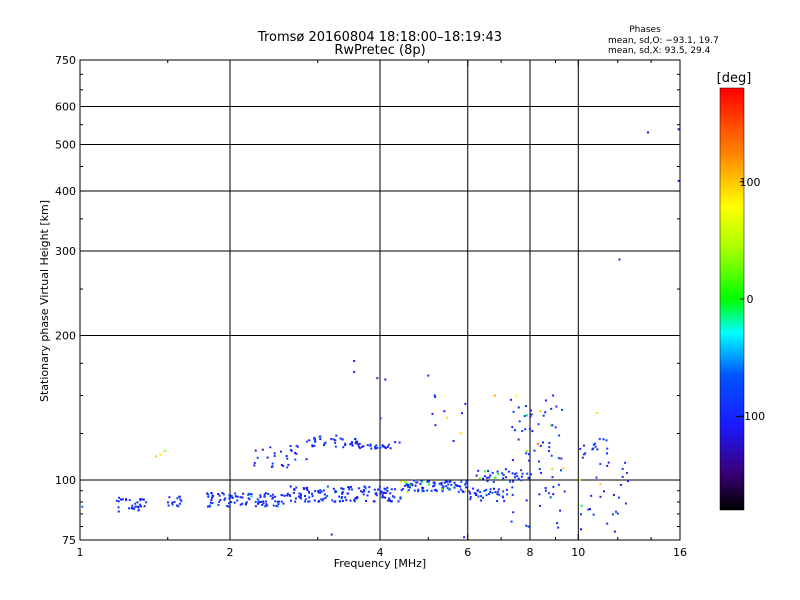 The width and height of the screenshot is (800, 600). Describe the element at coordinates (69, 540) in the screenshot. I see `y-tick-label: 75` at that location.